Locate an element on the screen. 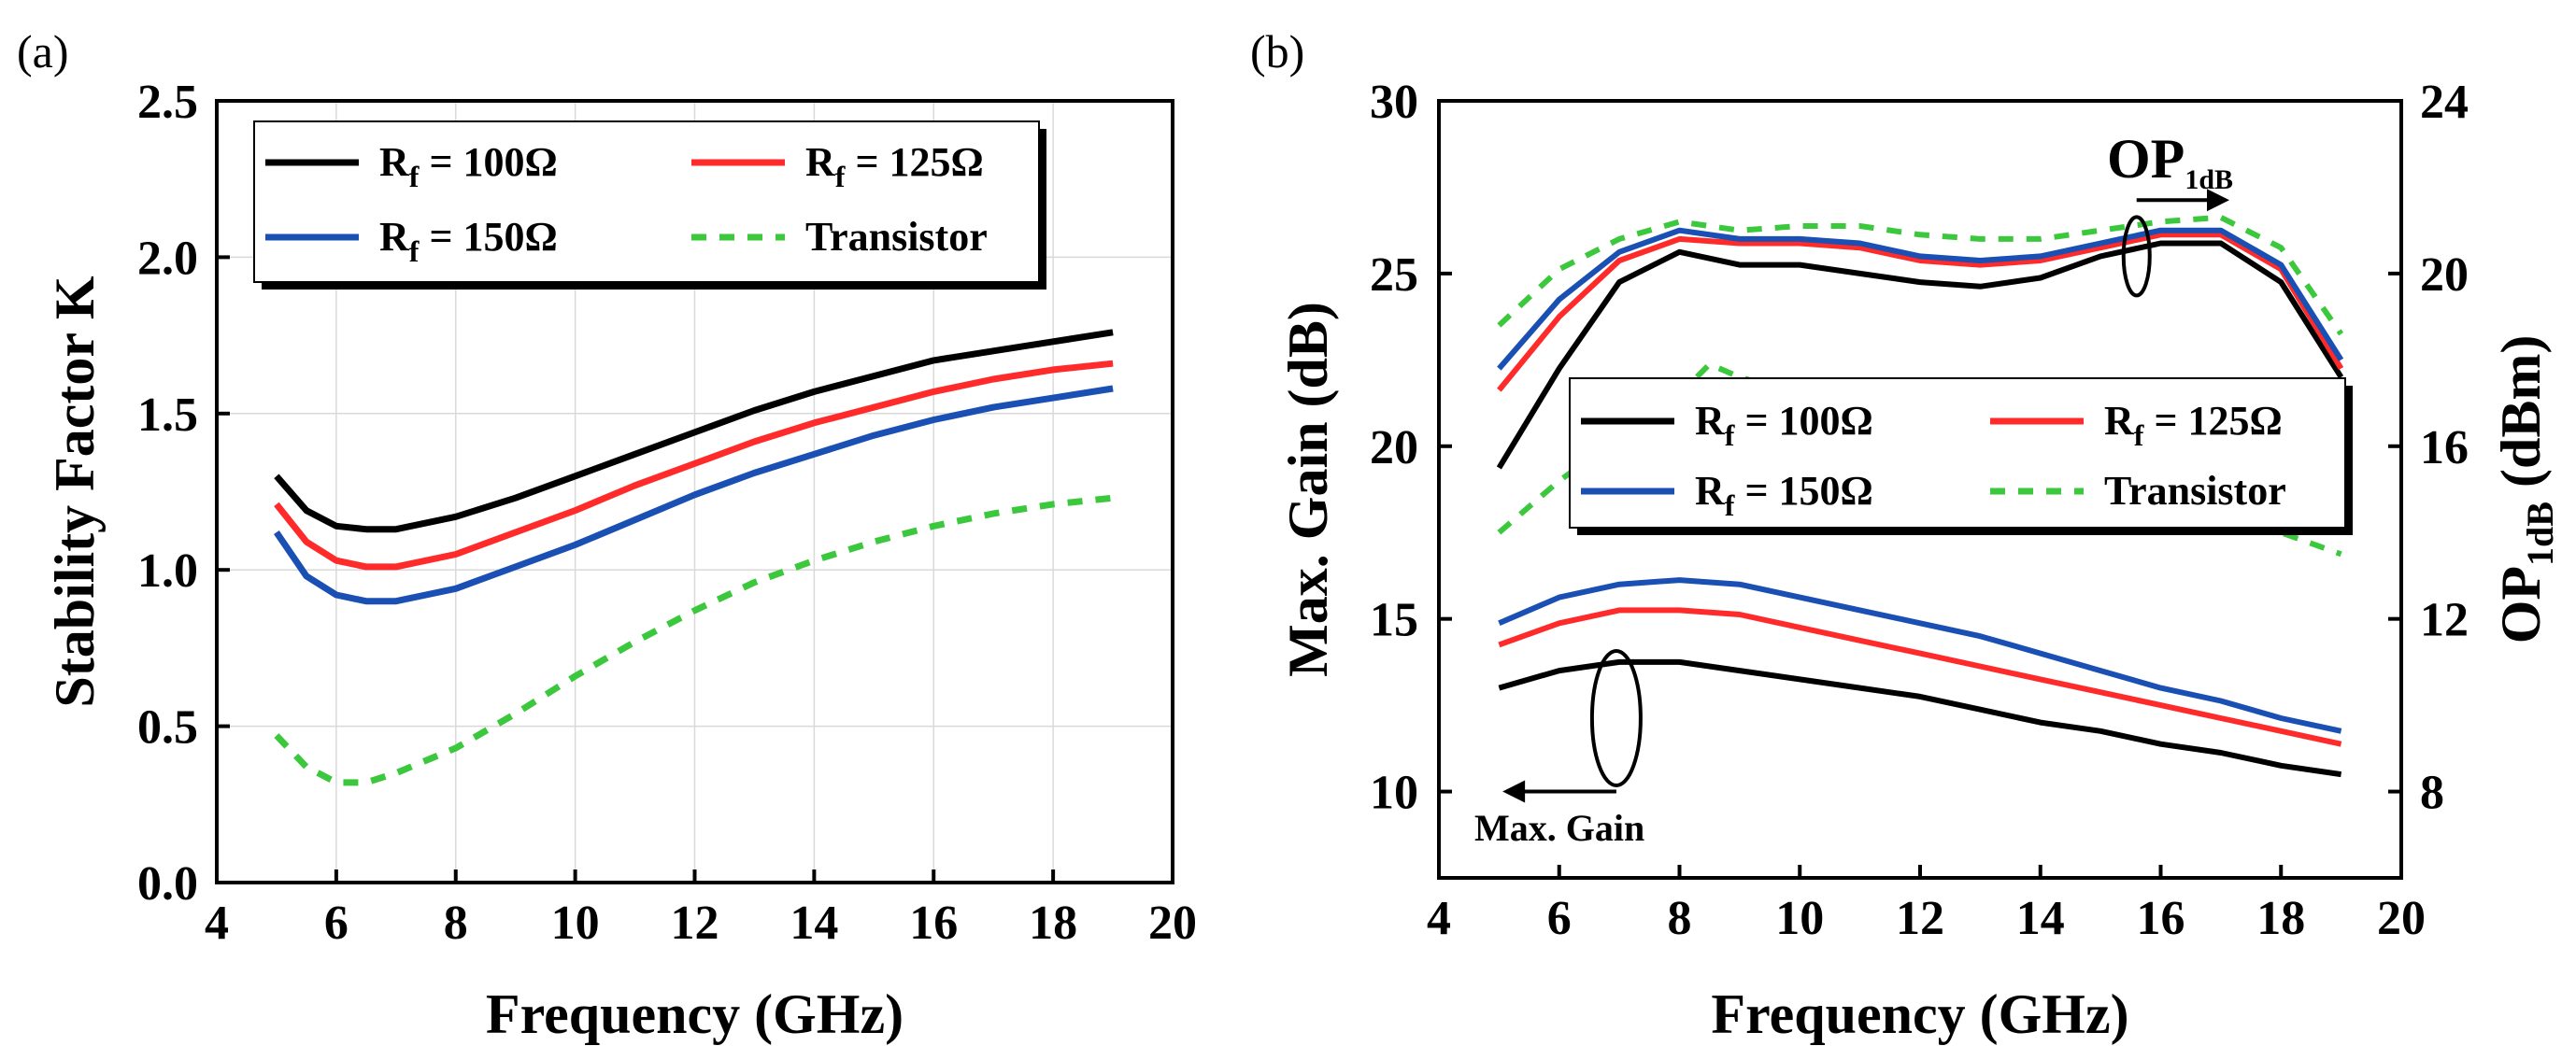  panel-a-label: (a) is located at coordinates (43, 51).